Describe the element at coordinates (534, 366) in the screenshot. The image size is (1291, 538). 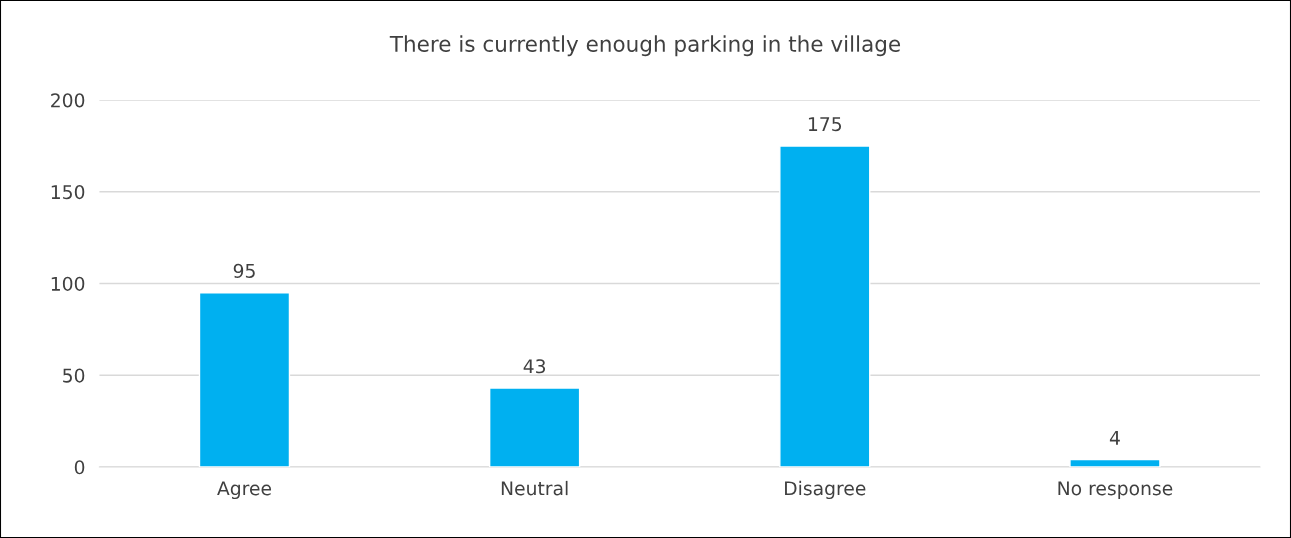
I see `data-label: 43` at that location.